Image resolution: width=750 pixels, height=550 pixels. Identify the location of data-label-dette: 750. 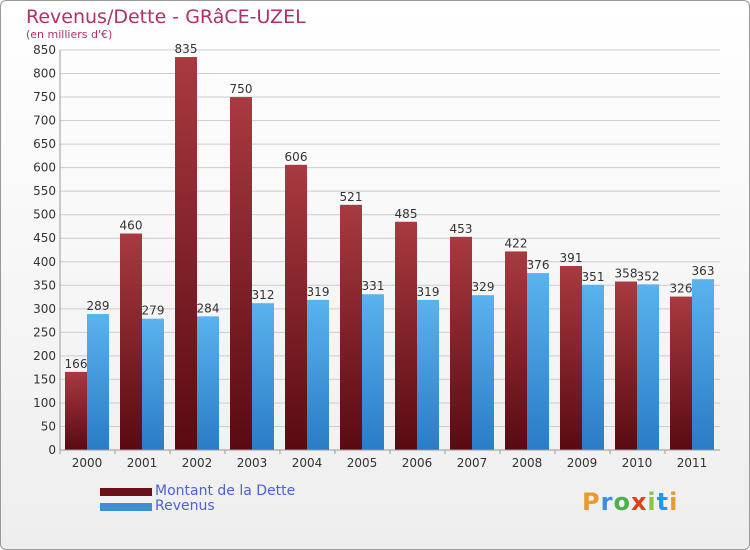
(241, 89).